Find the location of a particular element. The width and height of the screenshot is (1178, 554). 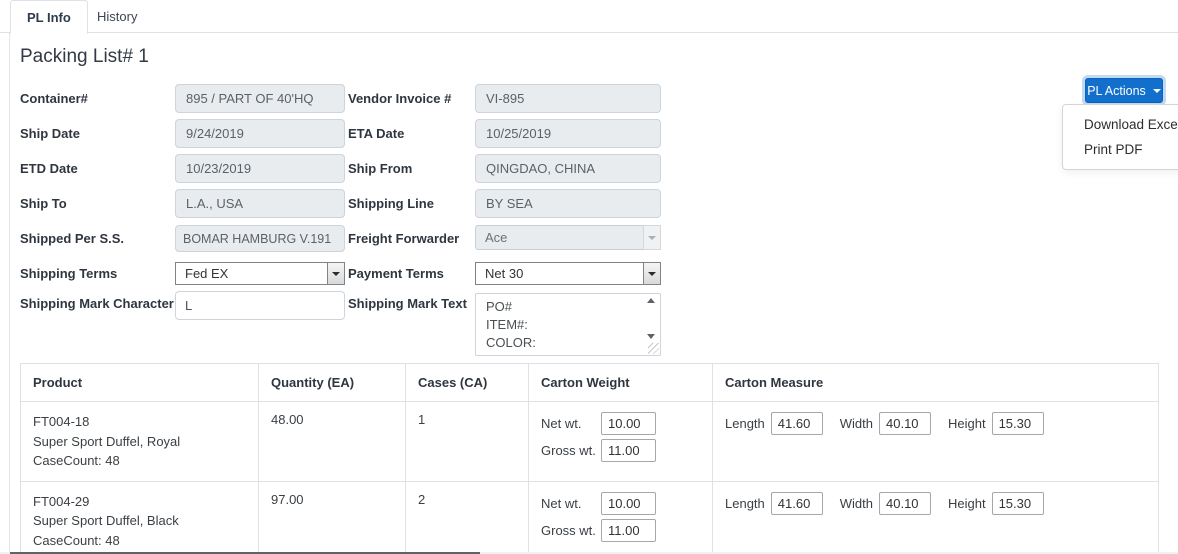

select-caret-button-disabled is located at coordinates (652, 237).